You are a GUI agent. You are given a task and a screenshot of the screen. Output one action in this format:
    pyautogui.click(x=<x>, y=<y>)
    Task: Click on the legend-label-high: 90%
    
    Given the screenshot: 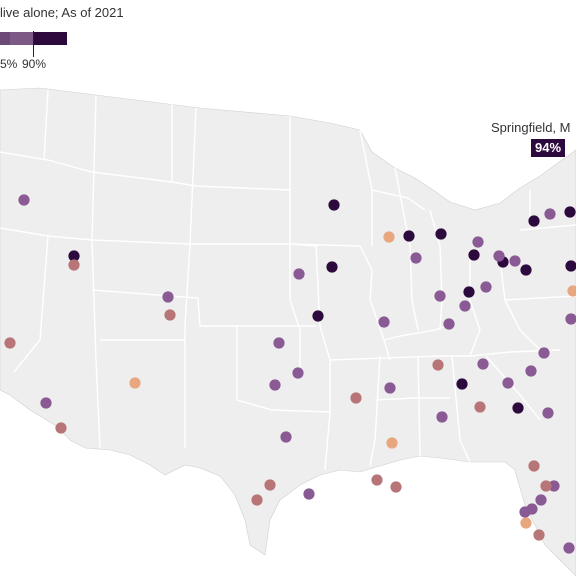 What is the action you would take?
    pyautogui.click(x=34, y=64)
    